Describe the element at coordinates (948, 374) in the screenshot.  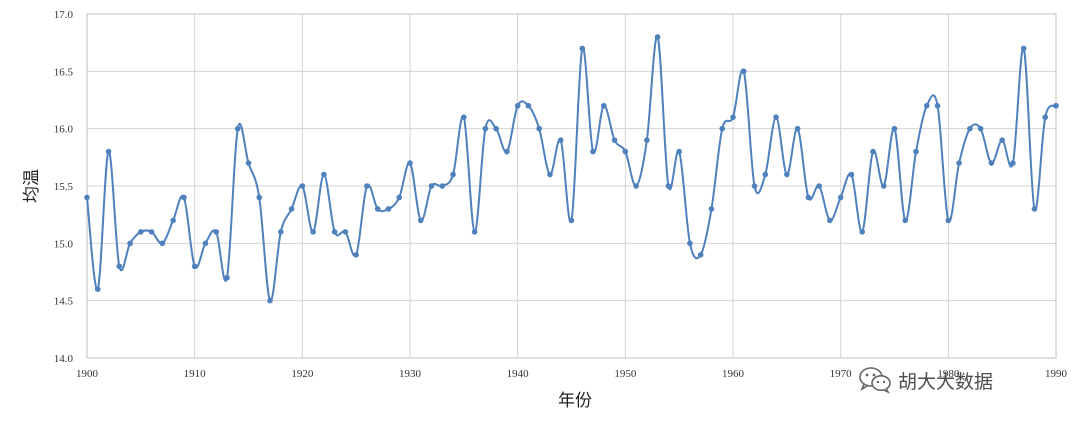
I see `x-tick-label: 1980` at that location.